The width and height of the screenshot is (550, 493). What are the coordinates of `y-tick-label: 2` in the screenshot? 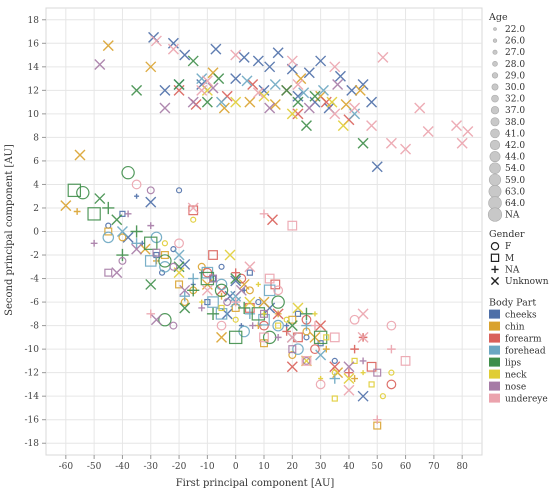 It's located at (36, 209).